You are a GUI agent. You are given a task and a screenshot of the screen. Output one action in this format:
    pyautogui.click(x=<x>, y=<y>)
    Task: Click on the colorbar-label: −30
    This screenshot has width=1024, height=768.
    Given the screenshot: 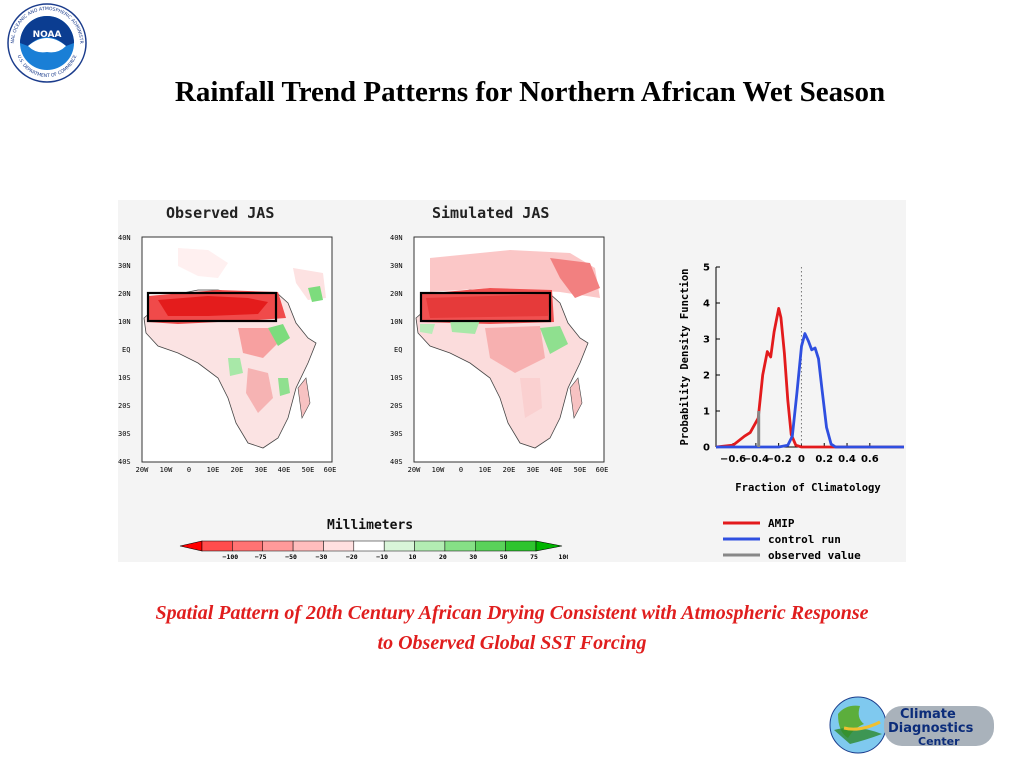 What is the action you would take?
    pyautogui.click(x=322, y=557)
    